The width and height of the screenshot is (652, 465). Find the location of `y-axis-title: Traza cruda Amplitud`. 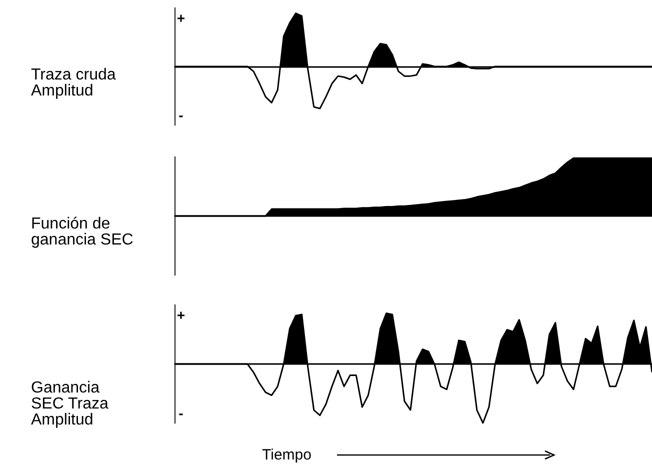

y-axis-title: Traza cruda Amplitud is located at coordinates (75, 83).